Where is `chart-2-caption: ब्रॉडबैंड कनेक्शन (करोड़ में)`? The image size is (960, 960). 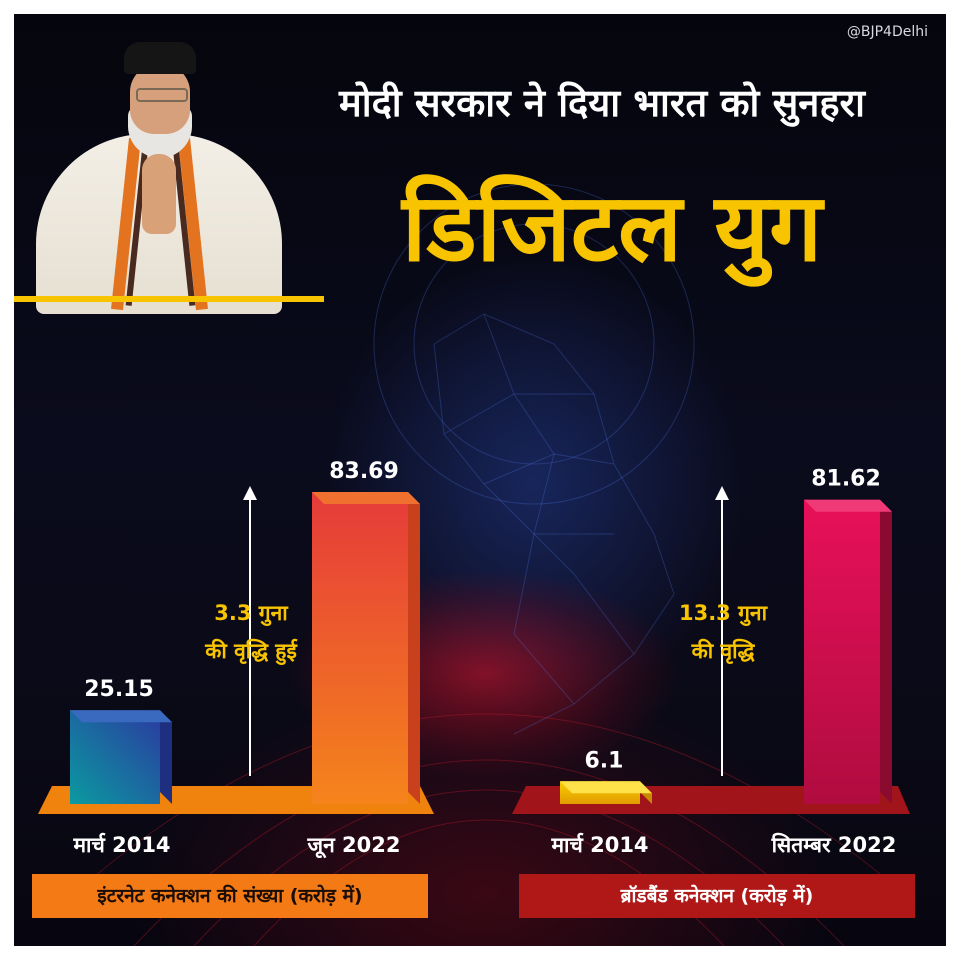 chart-2-caption: ब्रॉडबैंड कनेक्शन (करोड़ में) is located at coordinates (717, 896).